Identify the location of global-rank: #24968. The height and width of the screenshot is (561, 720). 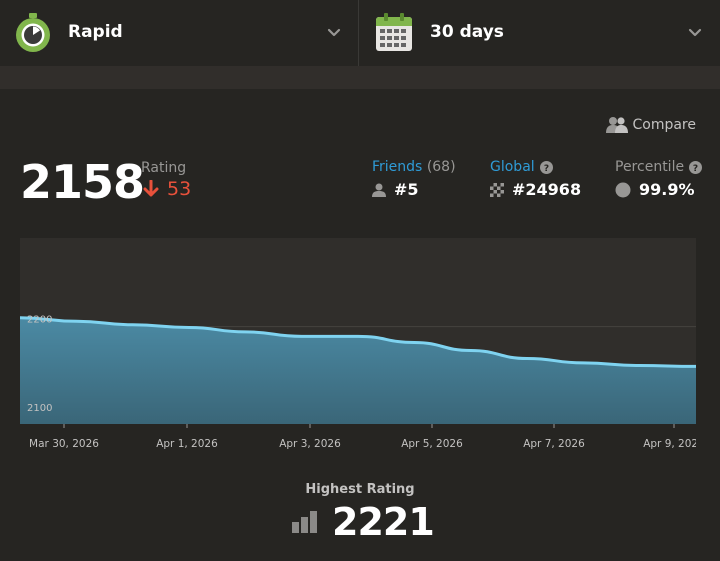
(535, 189).